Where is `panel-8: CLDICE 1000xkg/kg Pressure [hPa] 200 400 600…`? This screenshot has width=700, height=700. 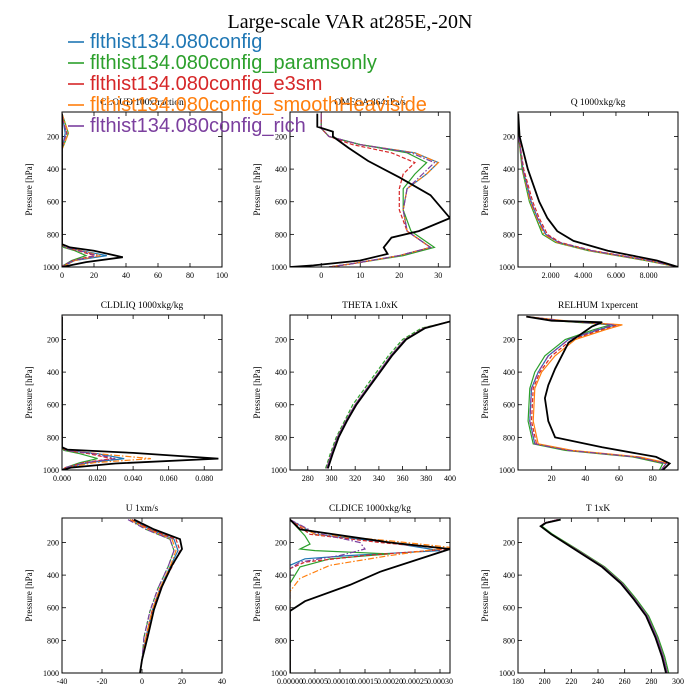 panel-8: CLDICE 1000xkg/kg Pressure [hPa] 200 400 600… is located at coordinates (352, 595).